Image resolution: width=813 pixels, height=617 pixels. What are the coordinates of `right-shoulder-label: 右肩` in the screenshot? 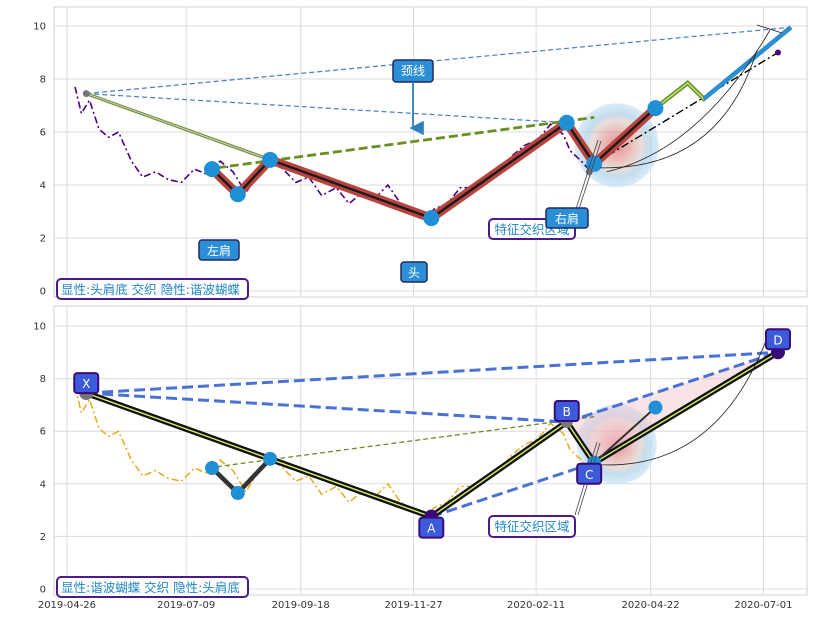 It's located at (567, 218).